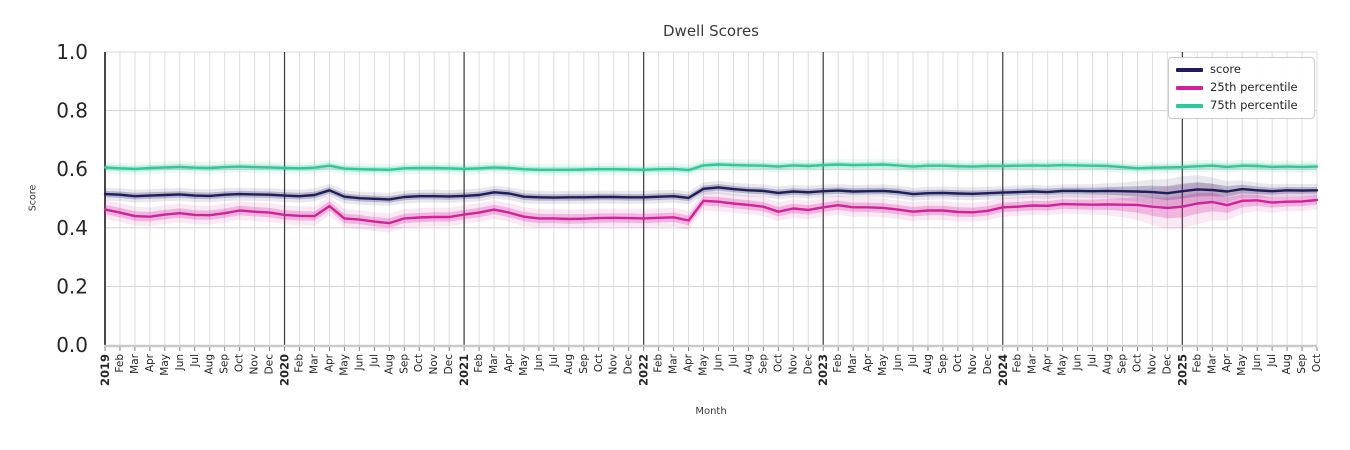  What do you see at coordinates (1241, 70) in the screenshot?
I see `legend-item-score: score` at bounding box center [1241, 70].